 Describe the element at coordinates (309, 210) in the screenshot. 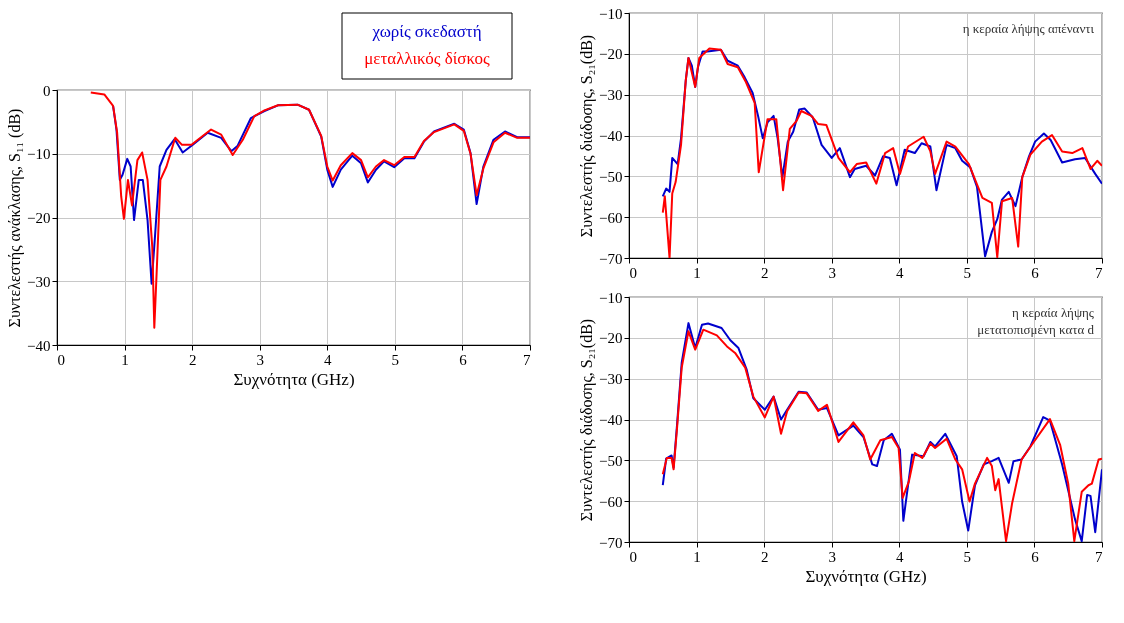

I see `line-series` at that location.